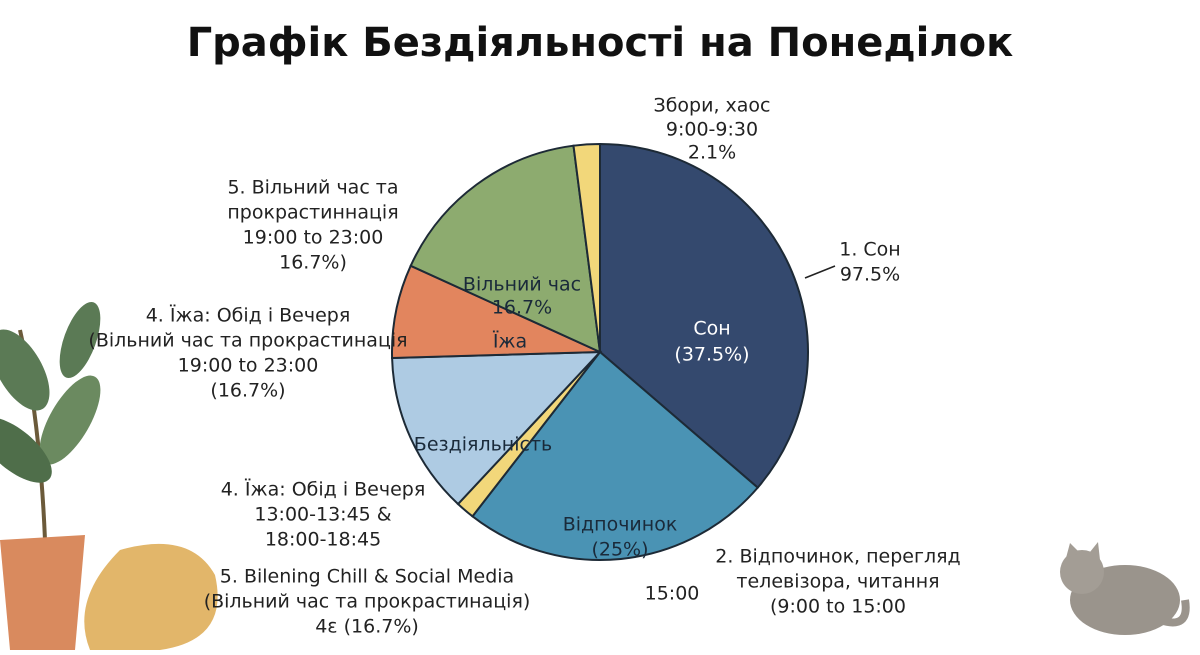 The width and height of the screenshot is (1200, 655). I want to click on value-label: (37.5%), so click(711, 355).